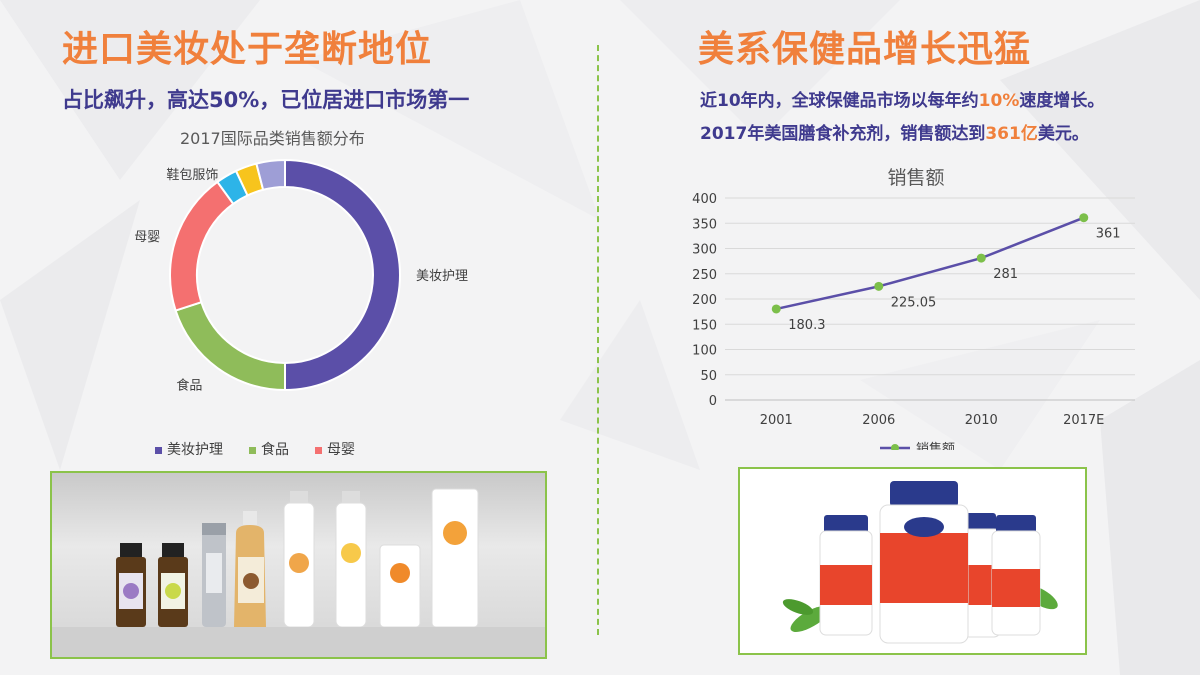 The width and height of the screenshot is (1200, 675). I want to click on legend-marker-swatch, so click(895, 447).